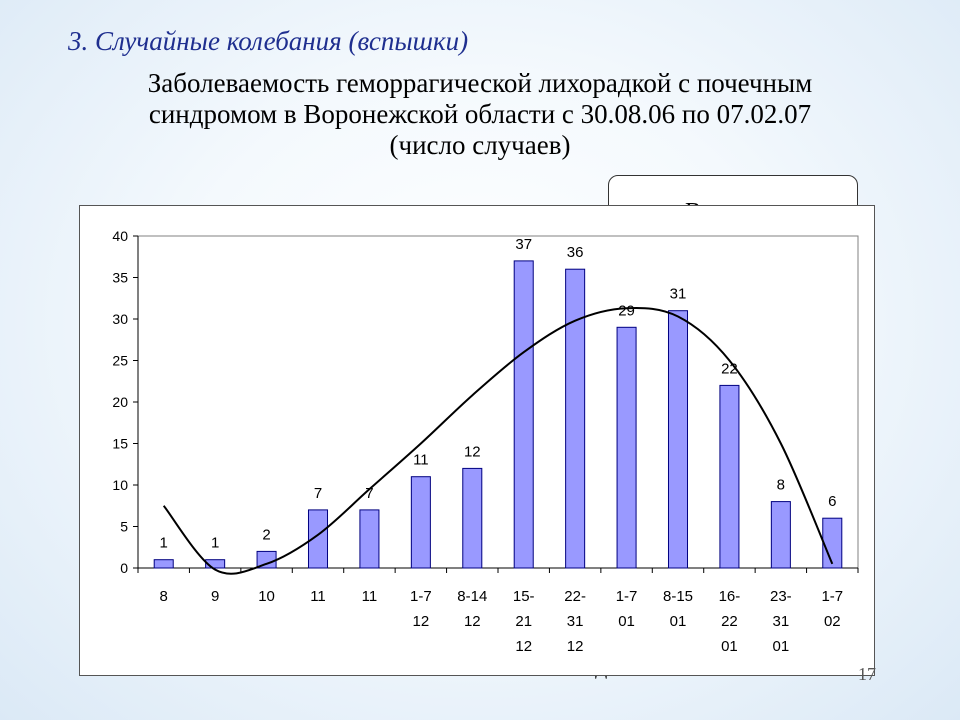 The height and width of the screenshot is (720, 960). Describe the element at coordinates (120, 444) in the screenshot. I see `y-tick-label: 15` at that location.